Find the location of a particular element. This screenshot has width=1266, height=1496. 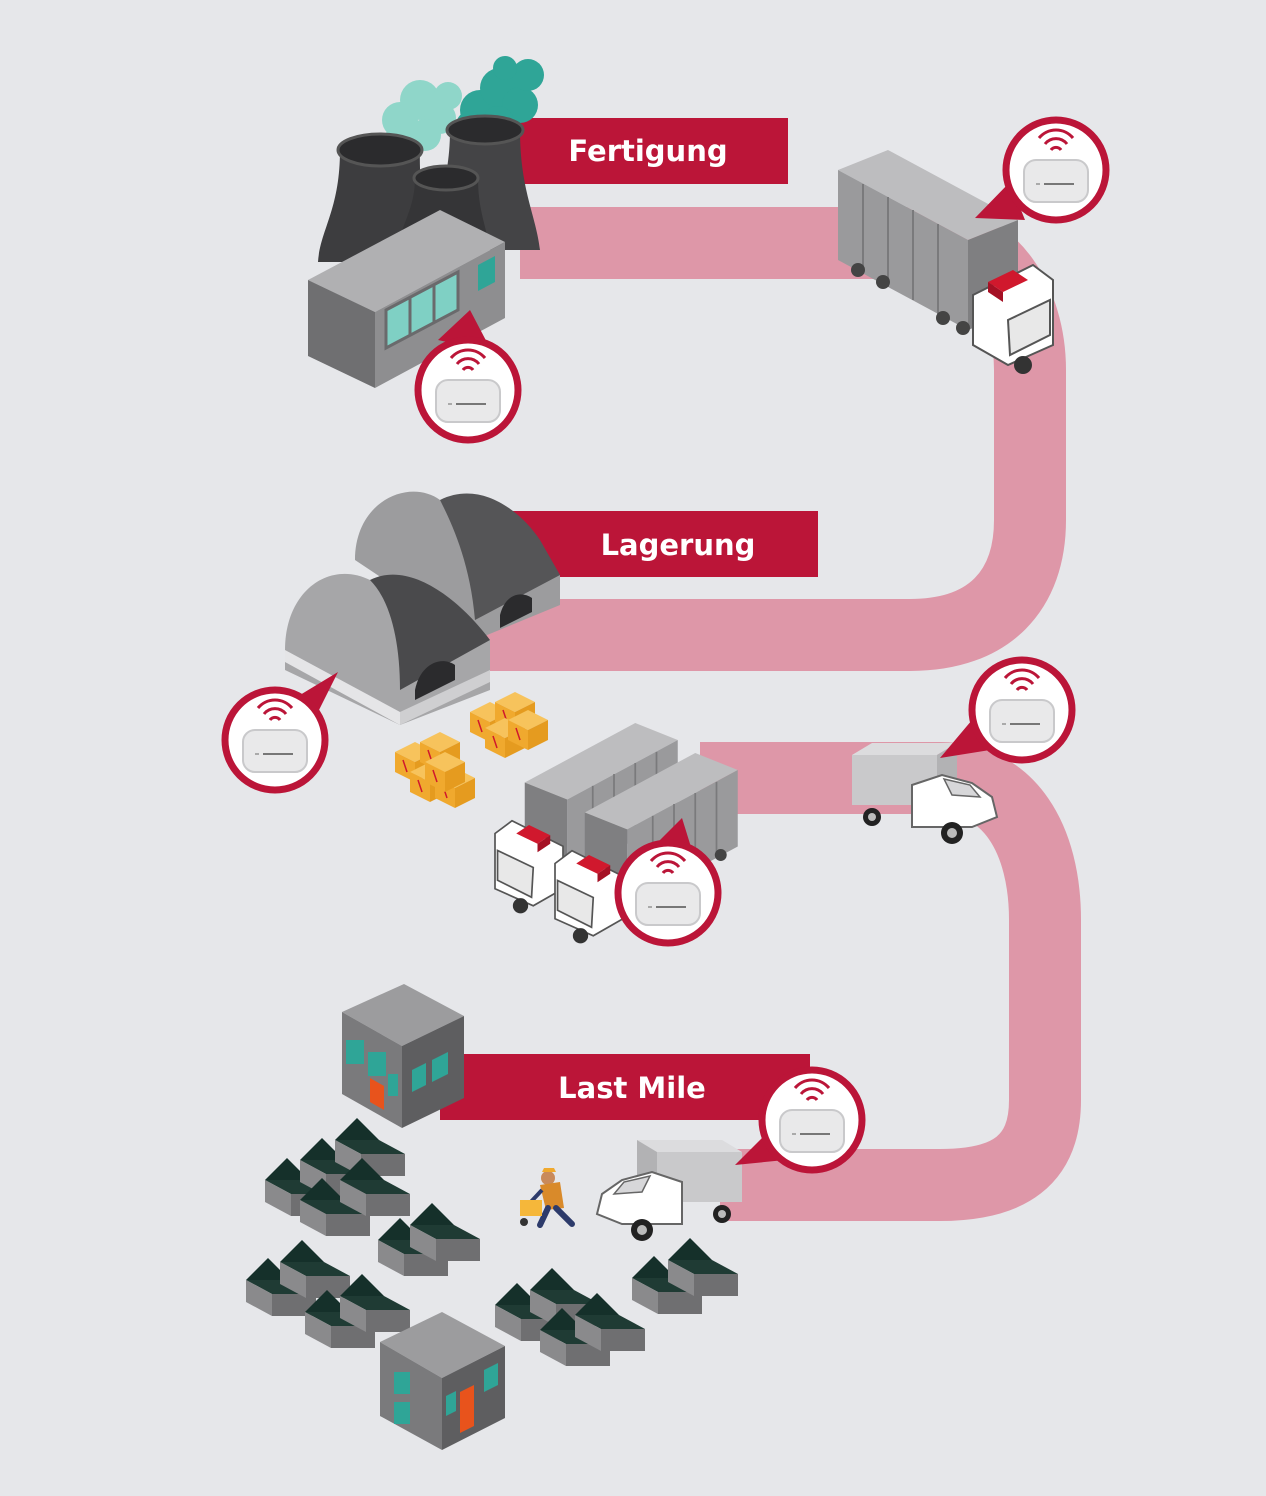

banner-last-mile: Last Mile is located at coordinates (625, 1087).